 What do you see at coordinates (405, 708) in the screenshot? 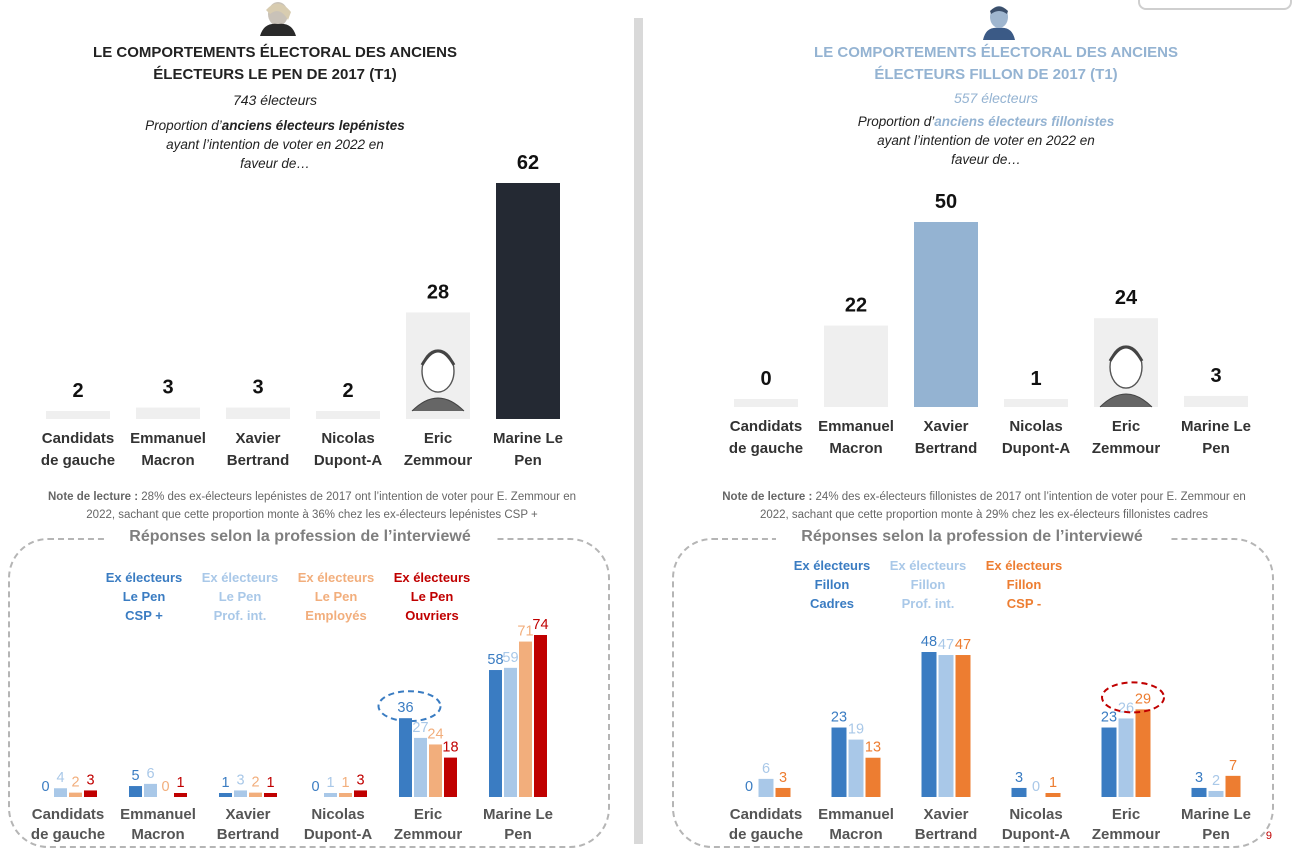
I see `value-label-4-0: 36` at bounding box center [405, 708].